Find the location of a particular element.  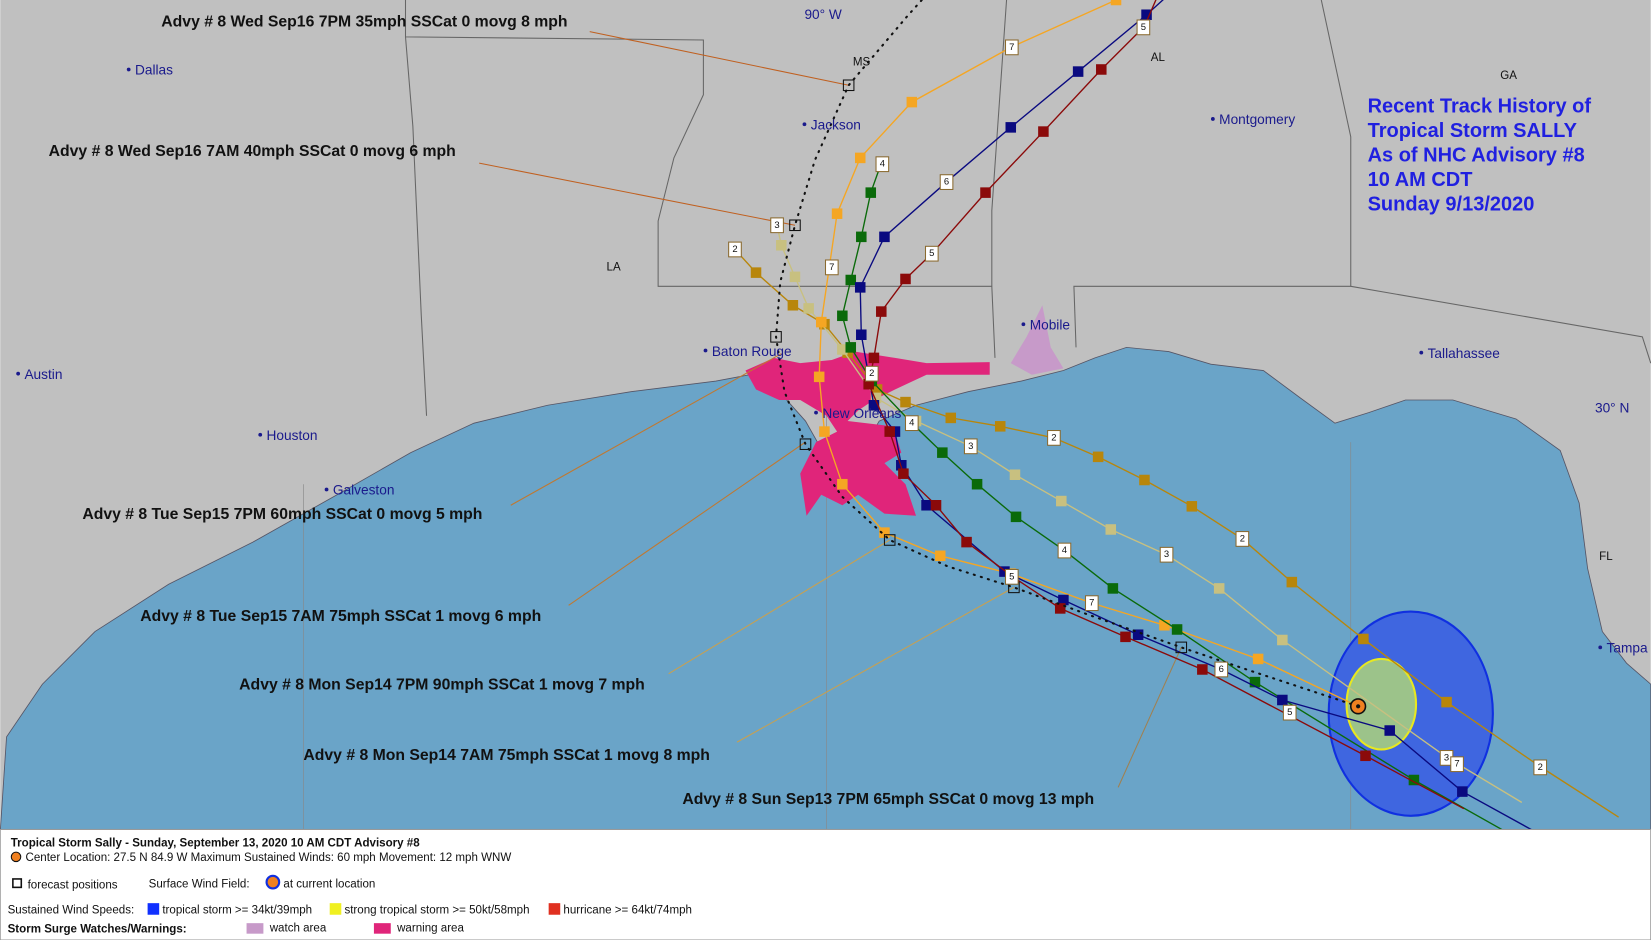

legend-center-icon is located at coordinates (16, 857).